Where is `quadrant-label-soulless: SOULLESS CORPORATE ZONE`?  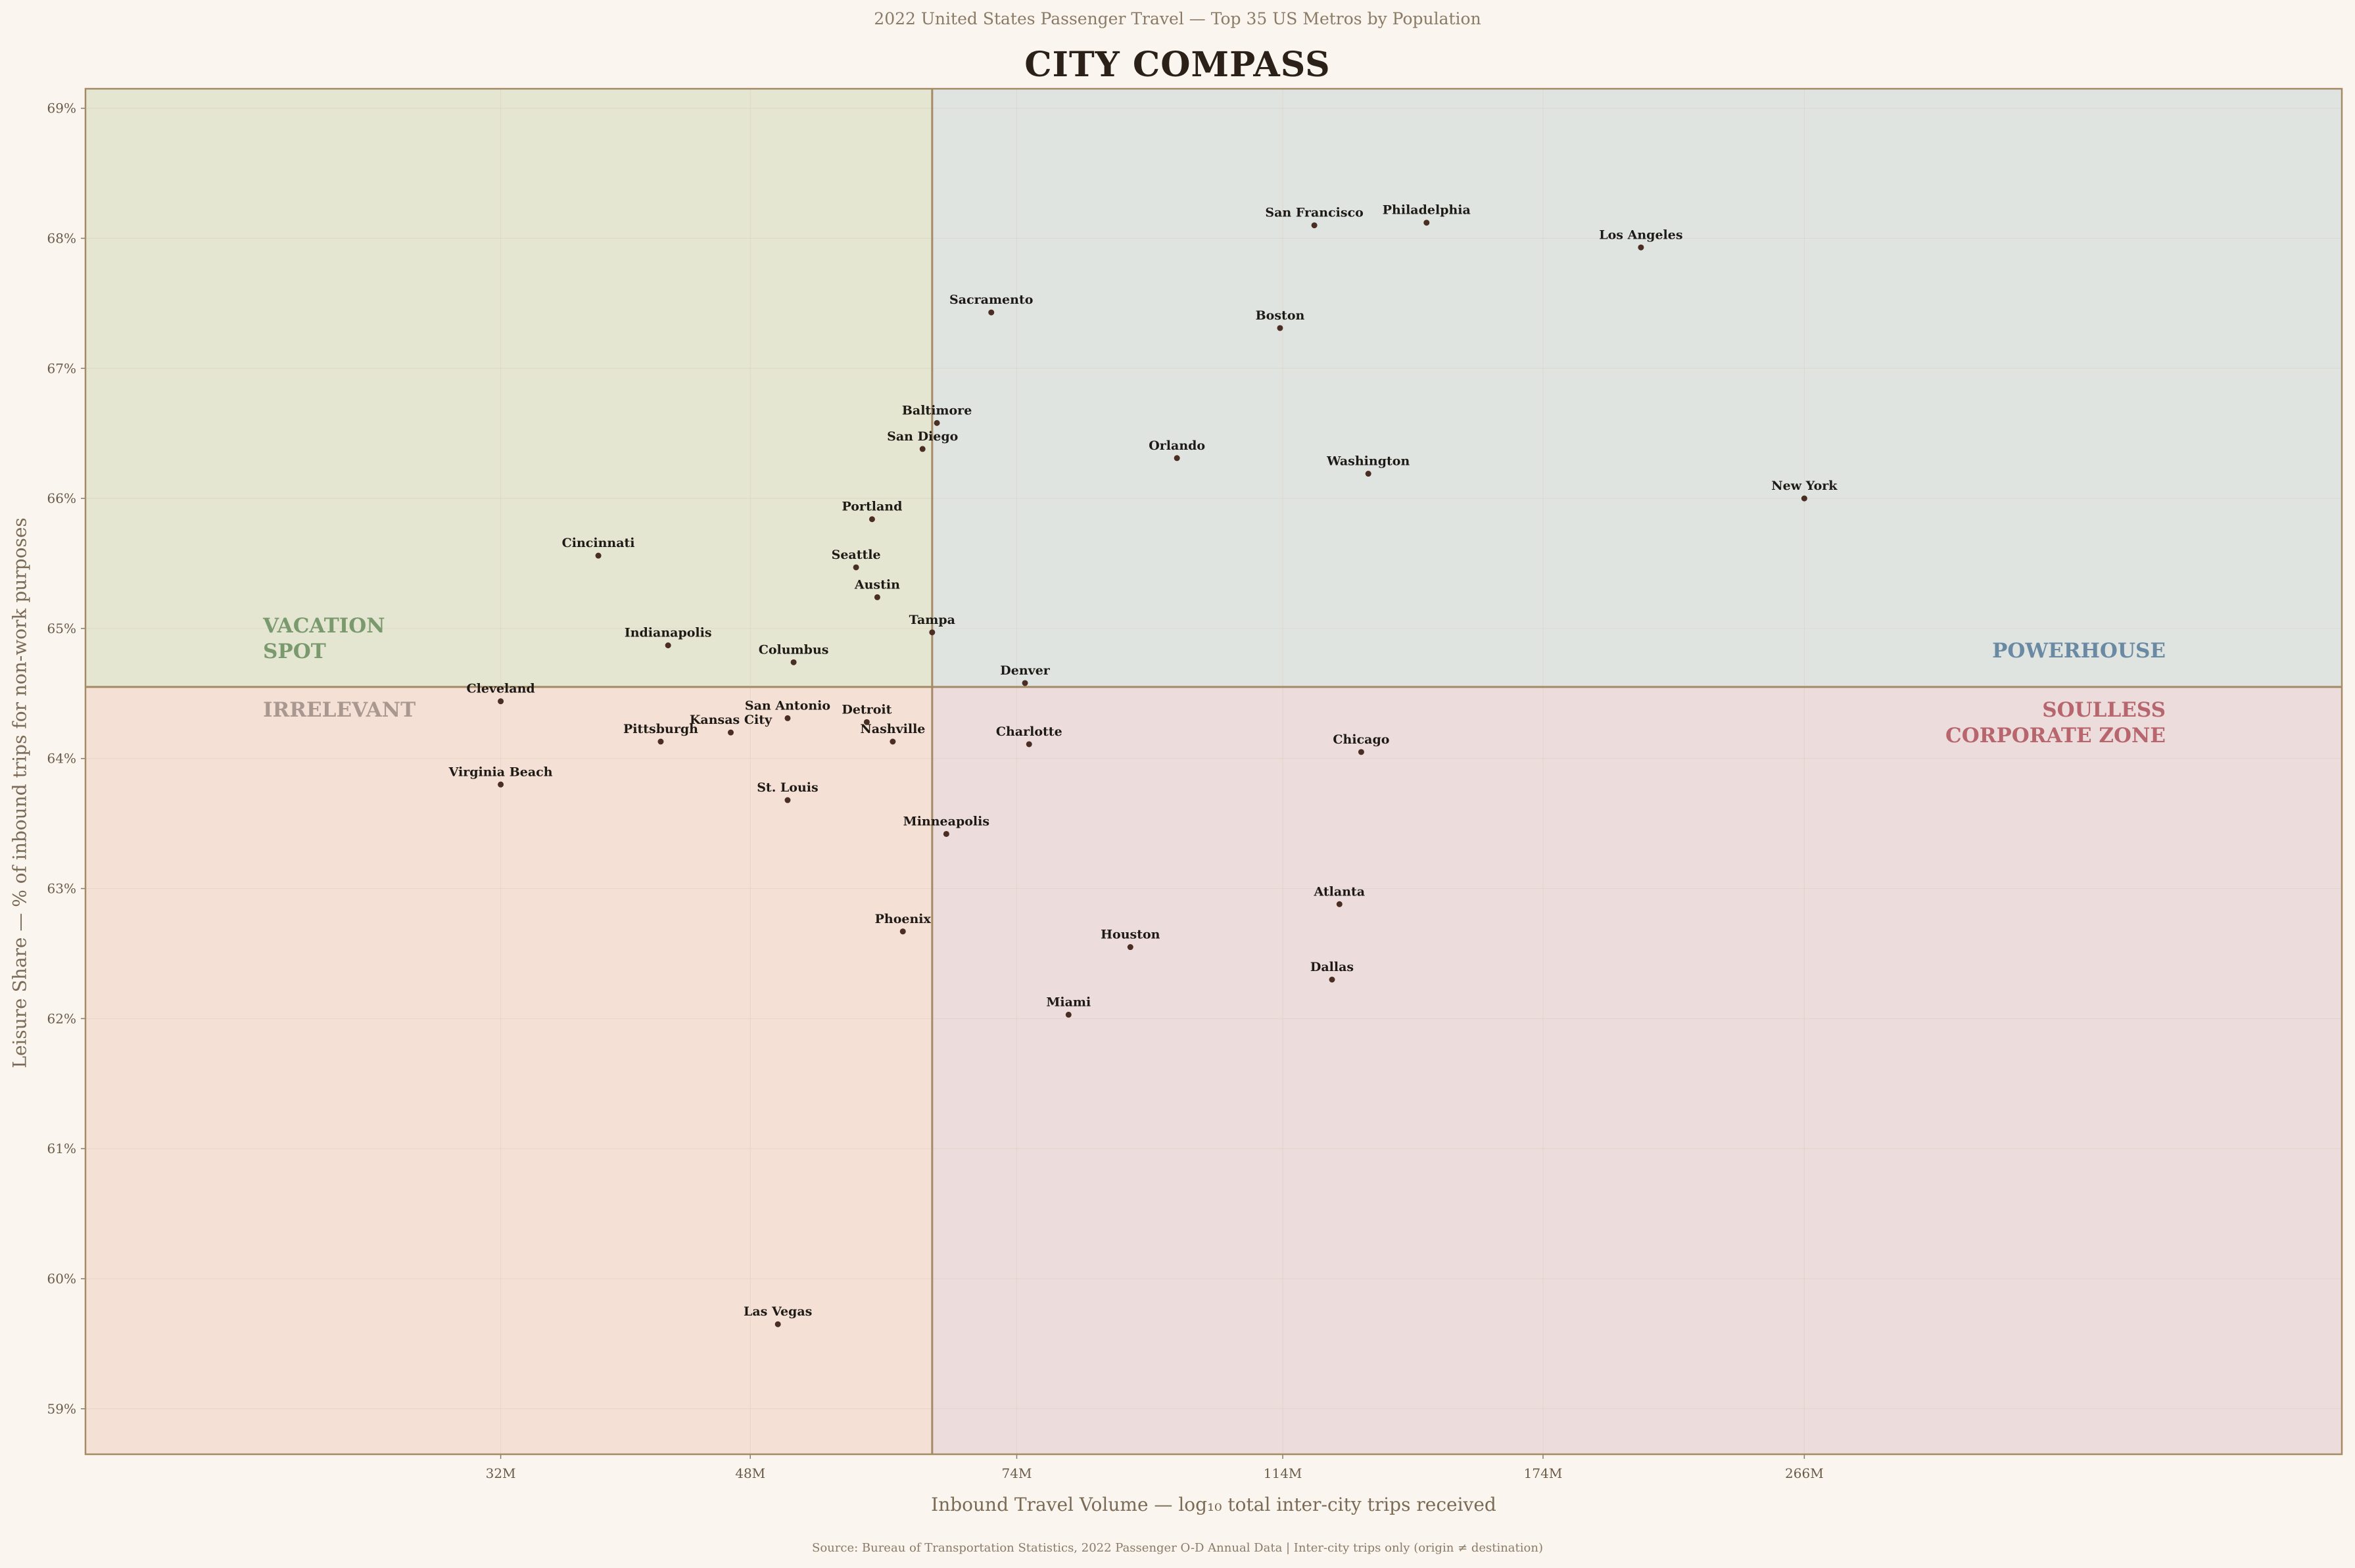 quadrant-label-soulless: SOULLESS CORPORATE ZONE is located at coordinates (2055, 723).